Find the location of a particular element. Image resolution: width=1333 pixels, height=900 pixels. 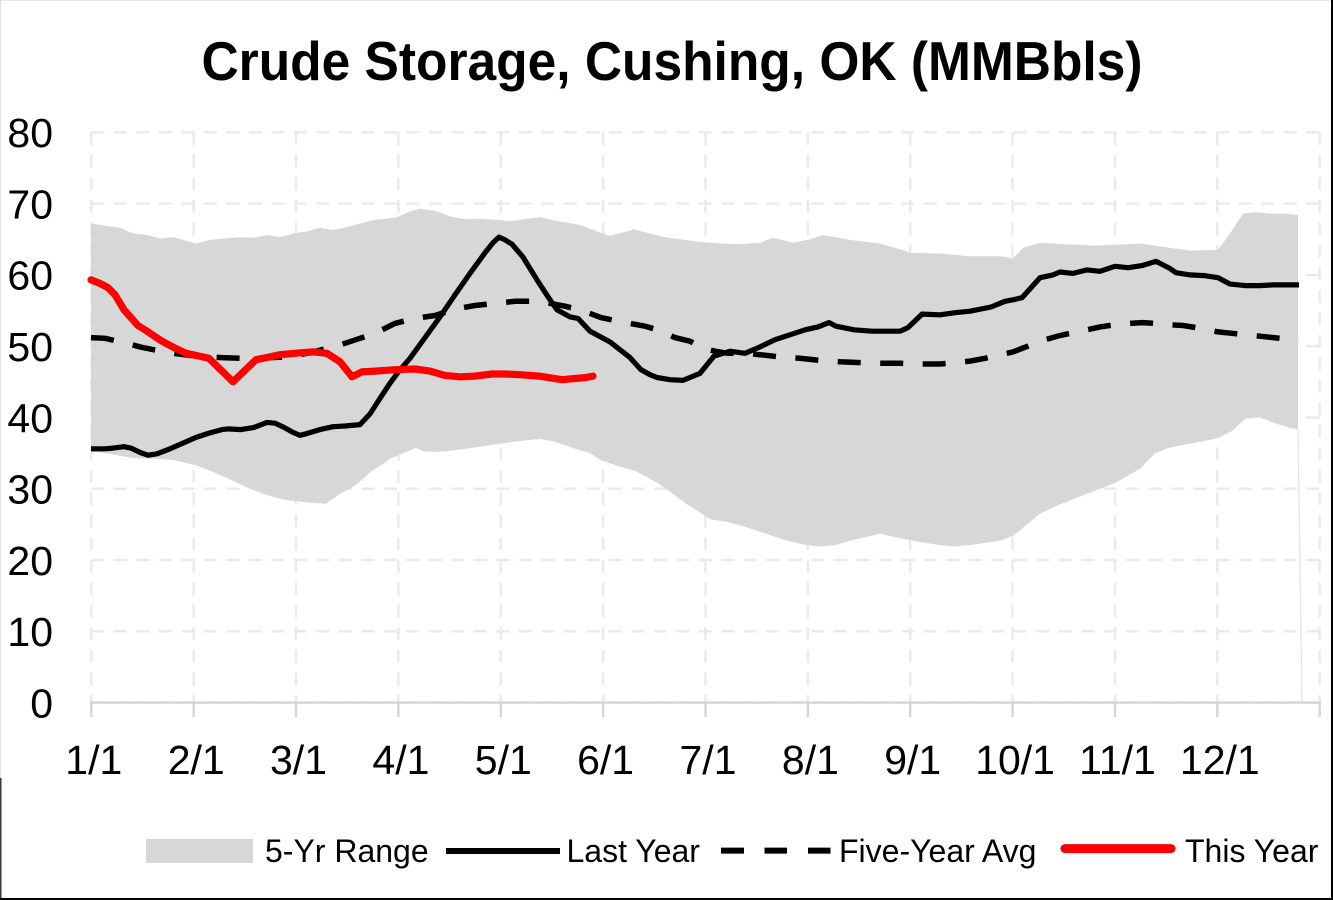

svg-text: 20 is located at coordinates (30, 561).